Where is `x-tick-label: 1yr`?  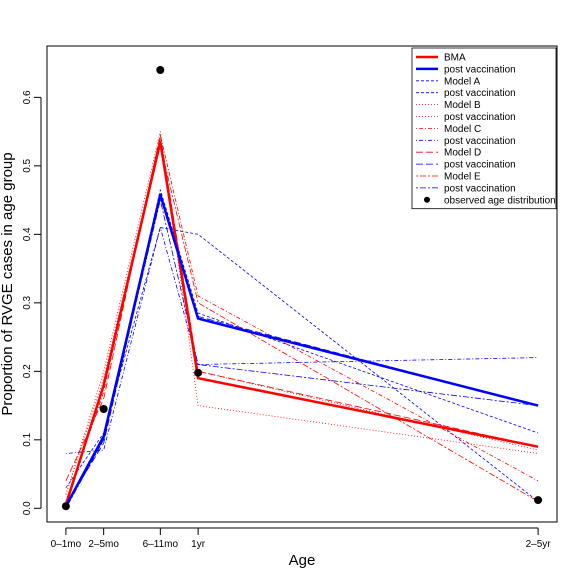 x-tick-label: 1yr is located at coordinates (198, 544).